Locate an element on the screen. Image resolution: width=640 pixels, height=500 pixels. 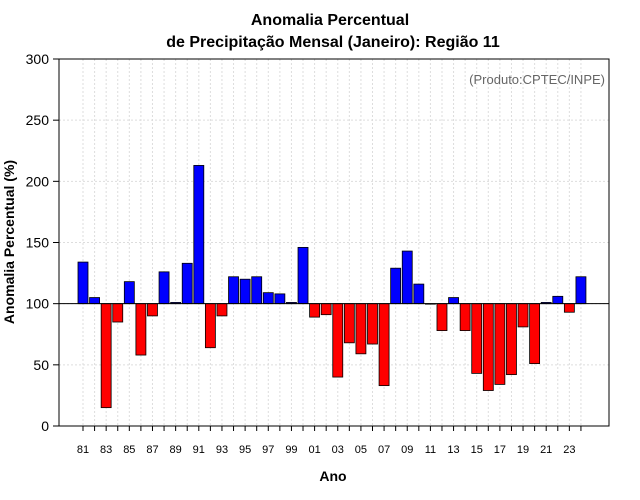
x-tick-label: 01 is located at coordinates (314, 450).